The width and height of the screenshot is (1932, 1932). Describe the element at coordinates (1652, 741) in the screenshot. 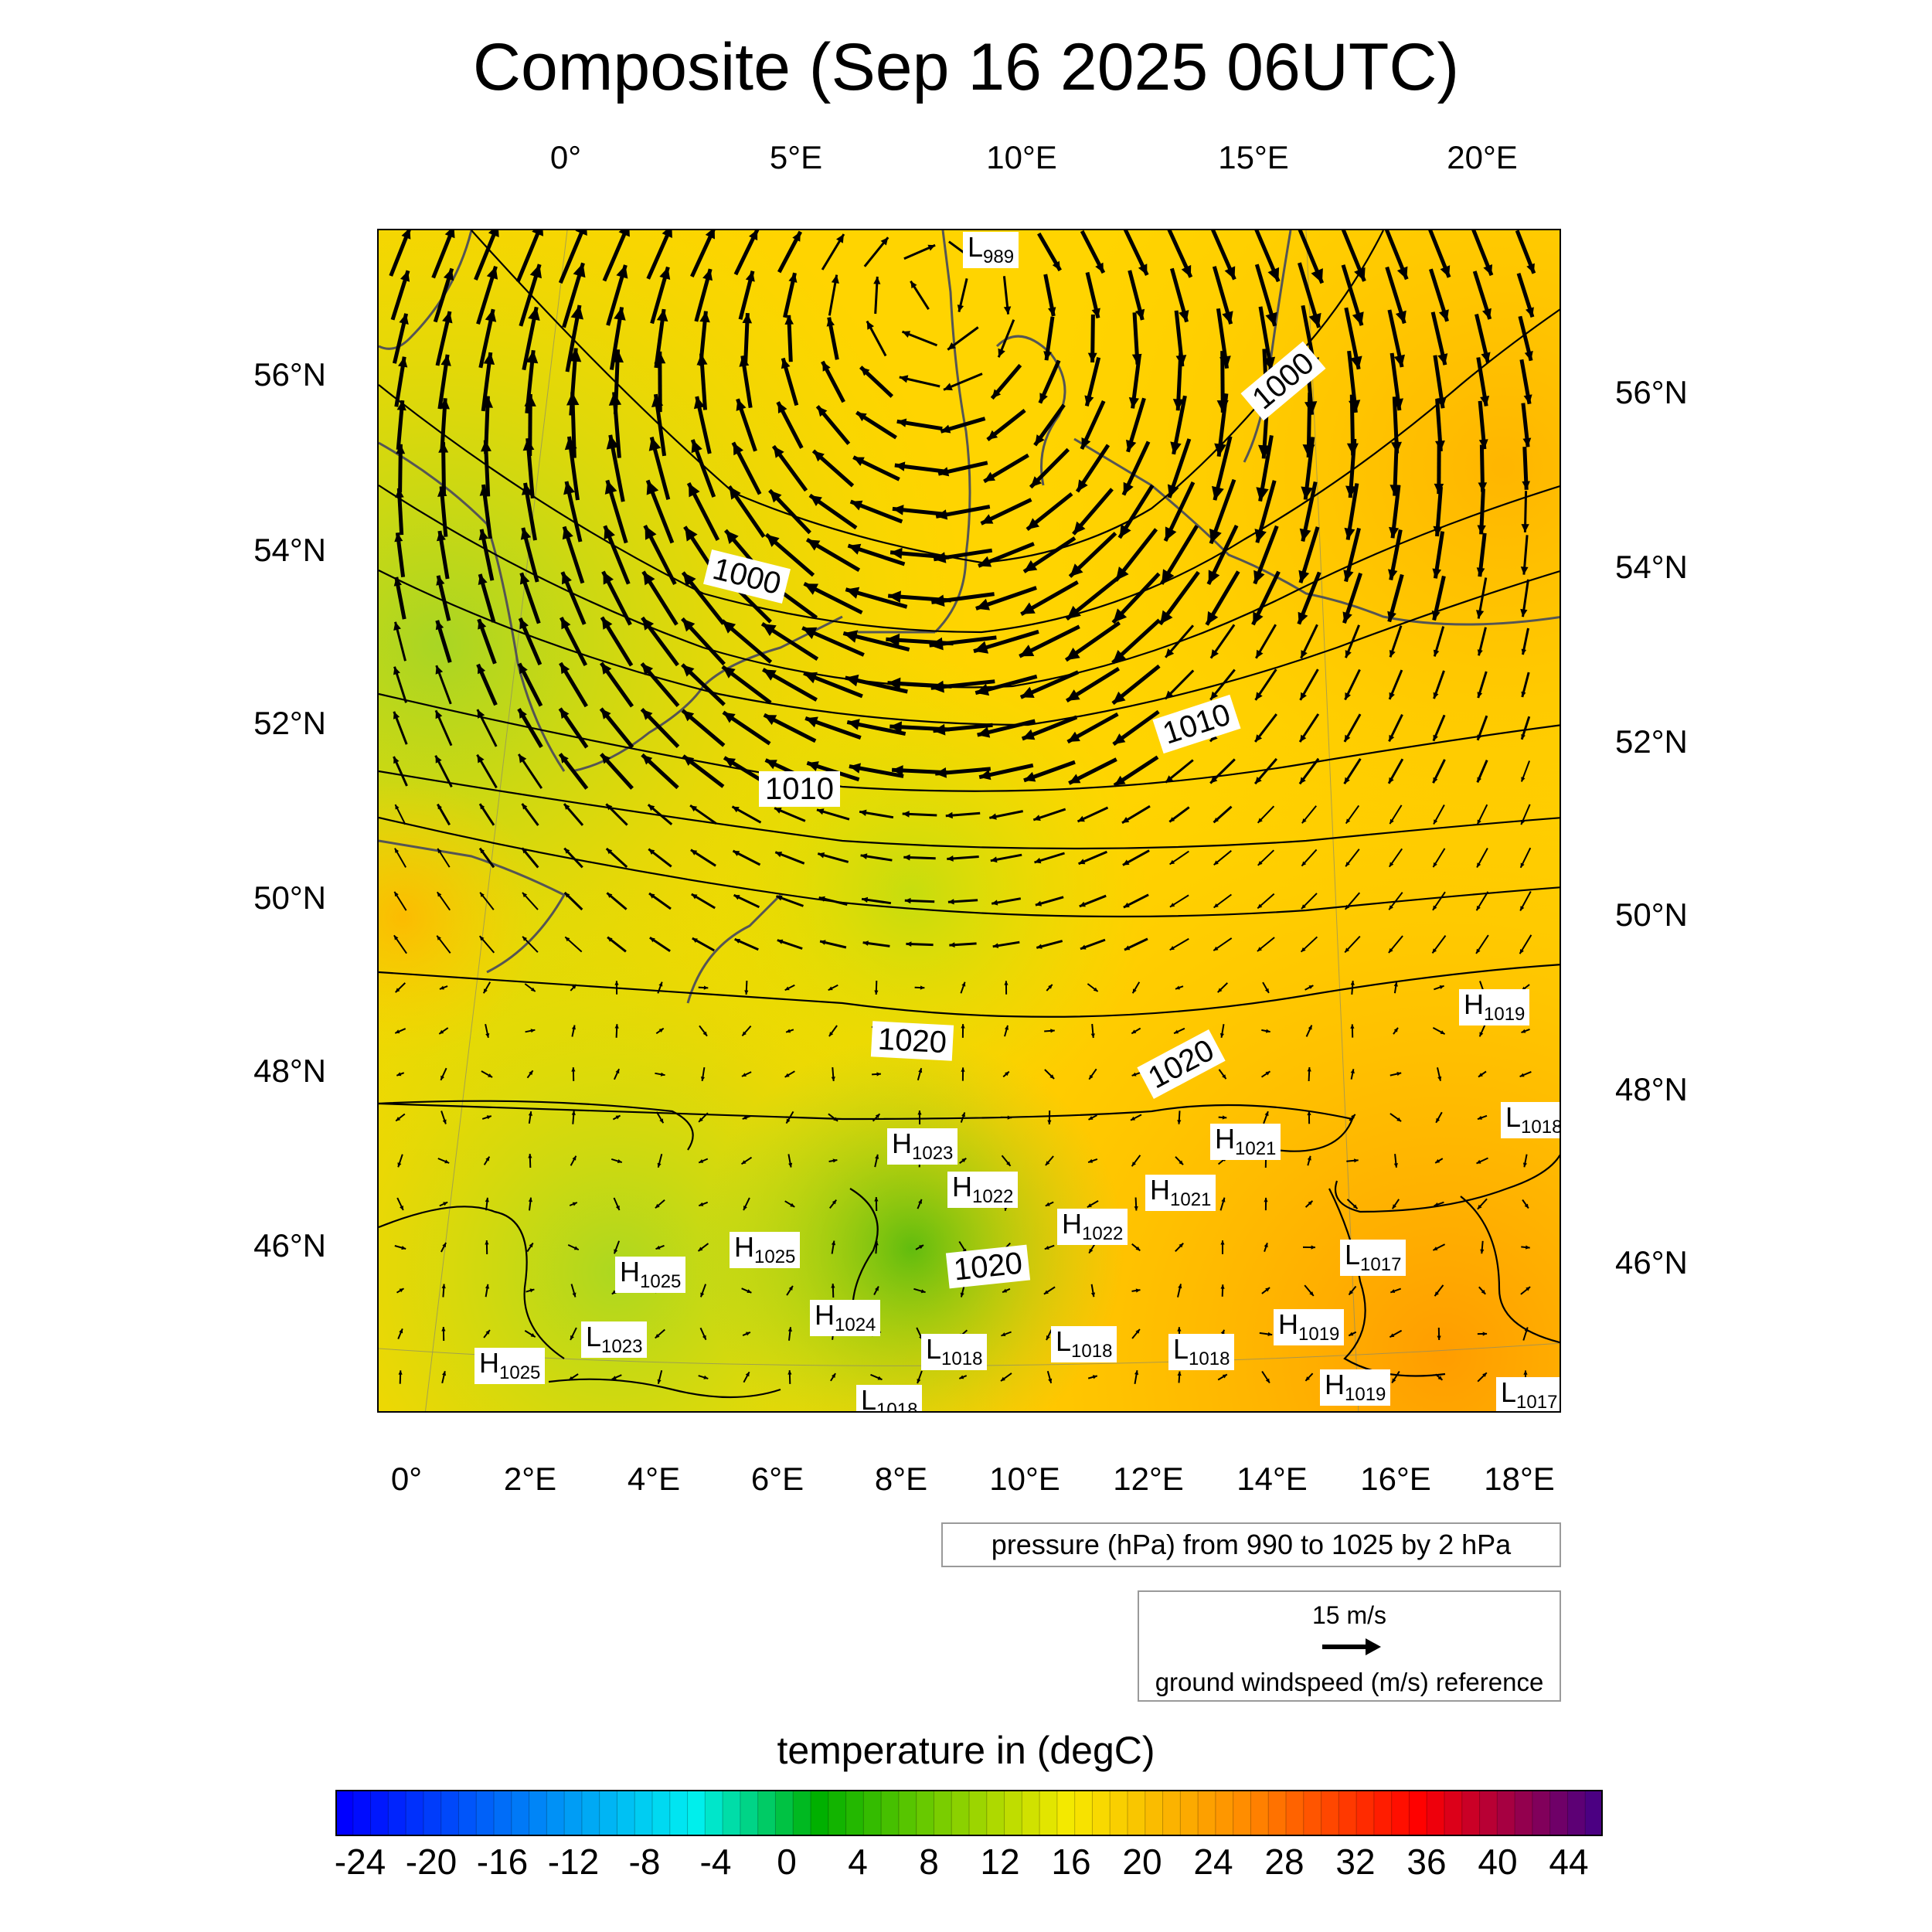

I see `latitude-tick-label: 52°N` at that location.